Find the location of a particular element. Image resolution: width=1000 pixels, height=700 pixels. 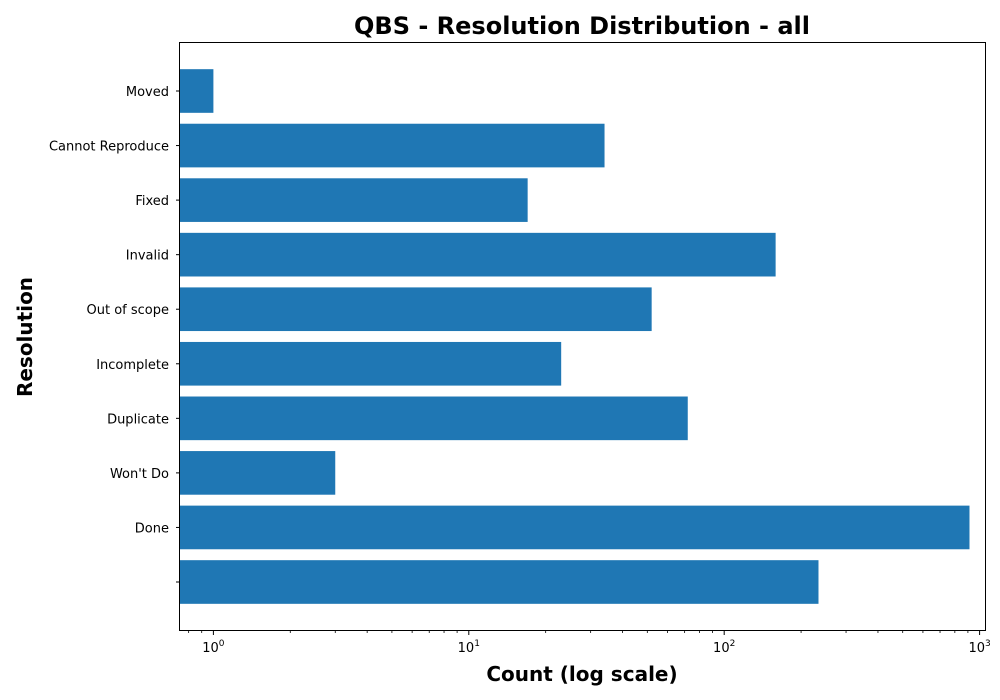

x-tick-label: 10³ is located at coordinates (979, 647).